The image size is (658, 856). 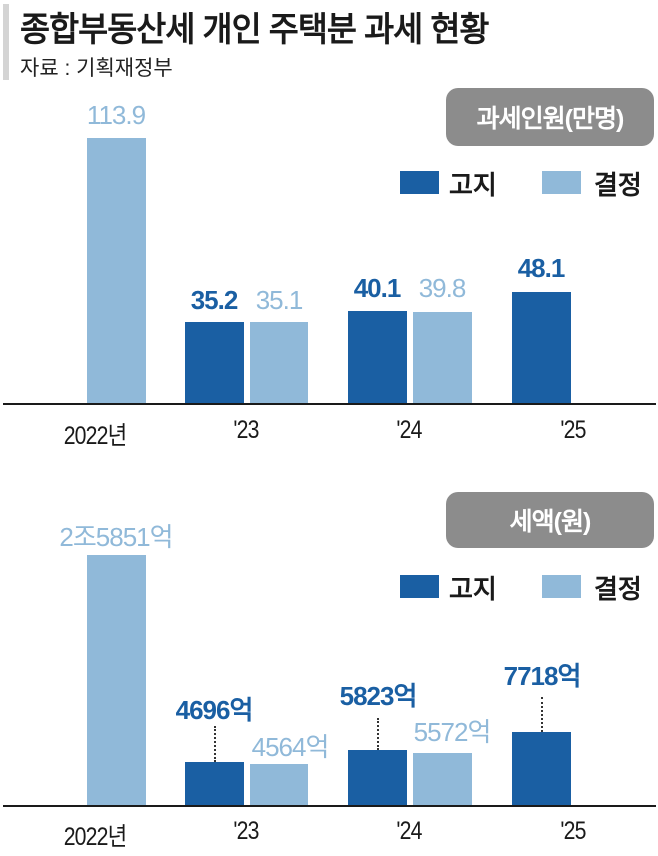 What do you see at coordinates (214, 710) in the screenshot?
I see `value-label: 4696억` at bounding box center [214, 710].